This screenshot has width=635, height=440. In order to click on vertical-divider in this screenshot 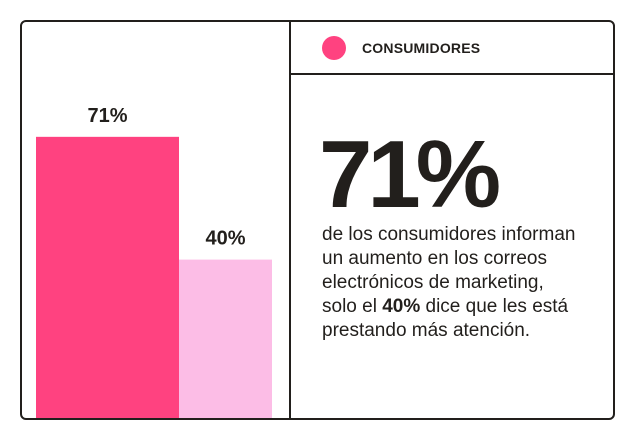, I will do `click(290, 220)`.